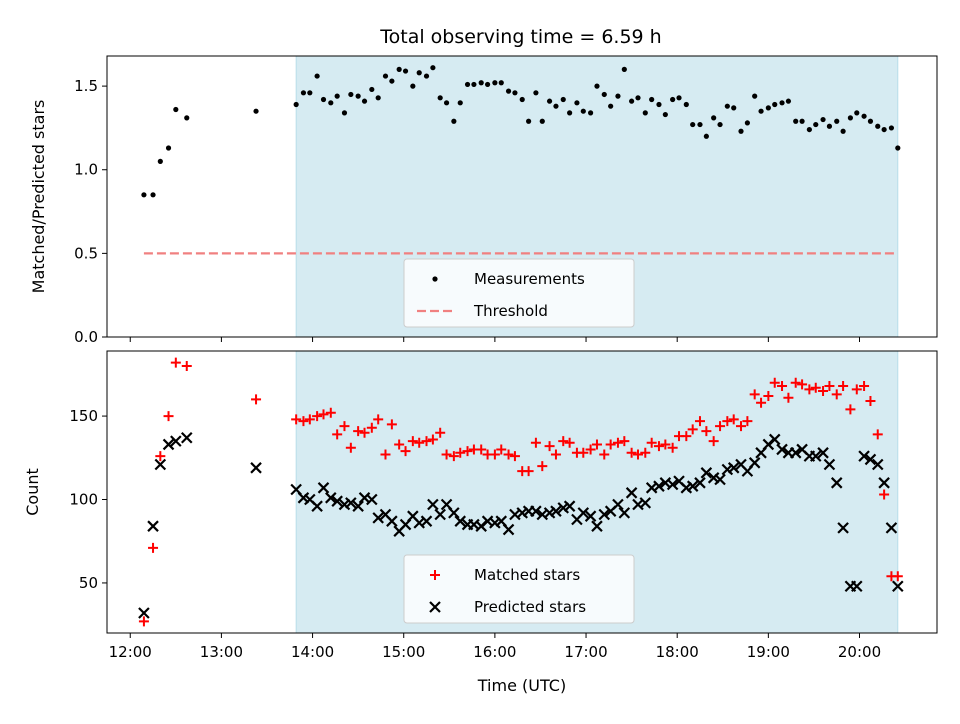 This screenshot has height=724, width=960. Describe the element at coordinates (88, 583) in the screenshot. I see `y-tick-label: 50` at that location.